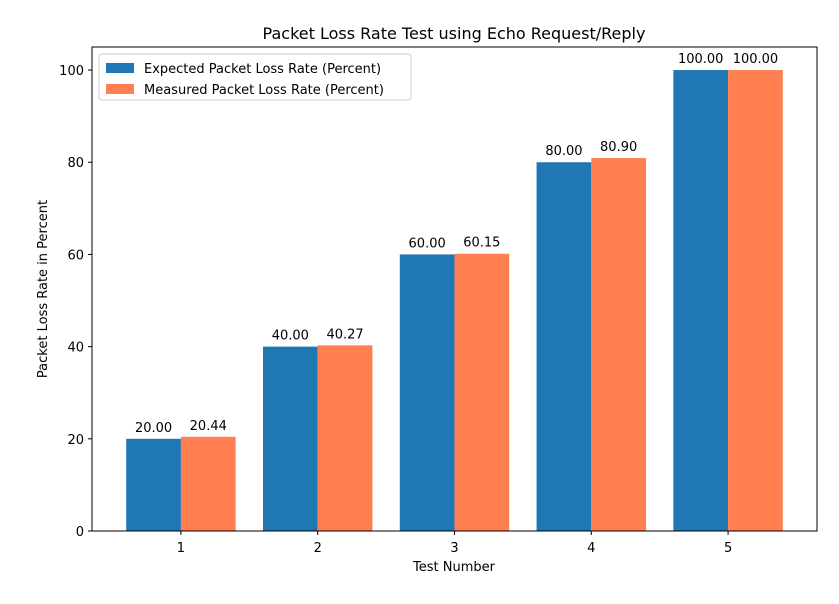 The width and height of the screenshot is (839, 604). Describe the element at coordinates (427, 243) in the screenshot. I see `data-label: 60.00` at that location.